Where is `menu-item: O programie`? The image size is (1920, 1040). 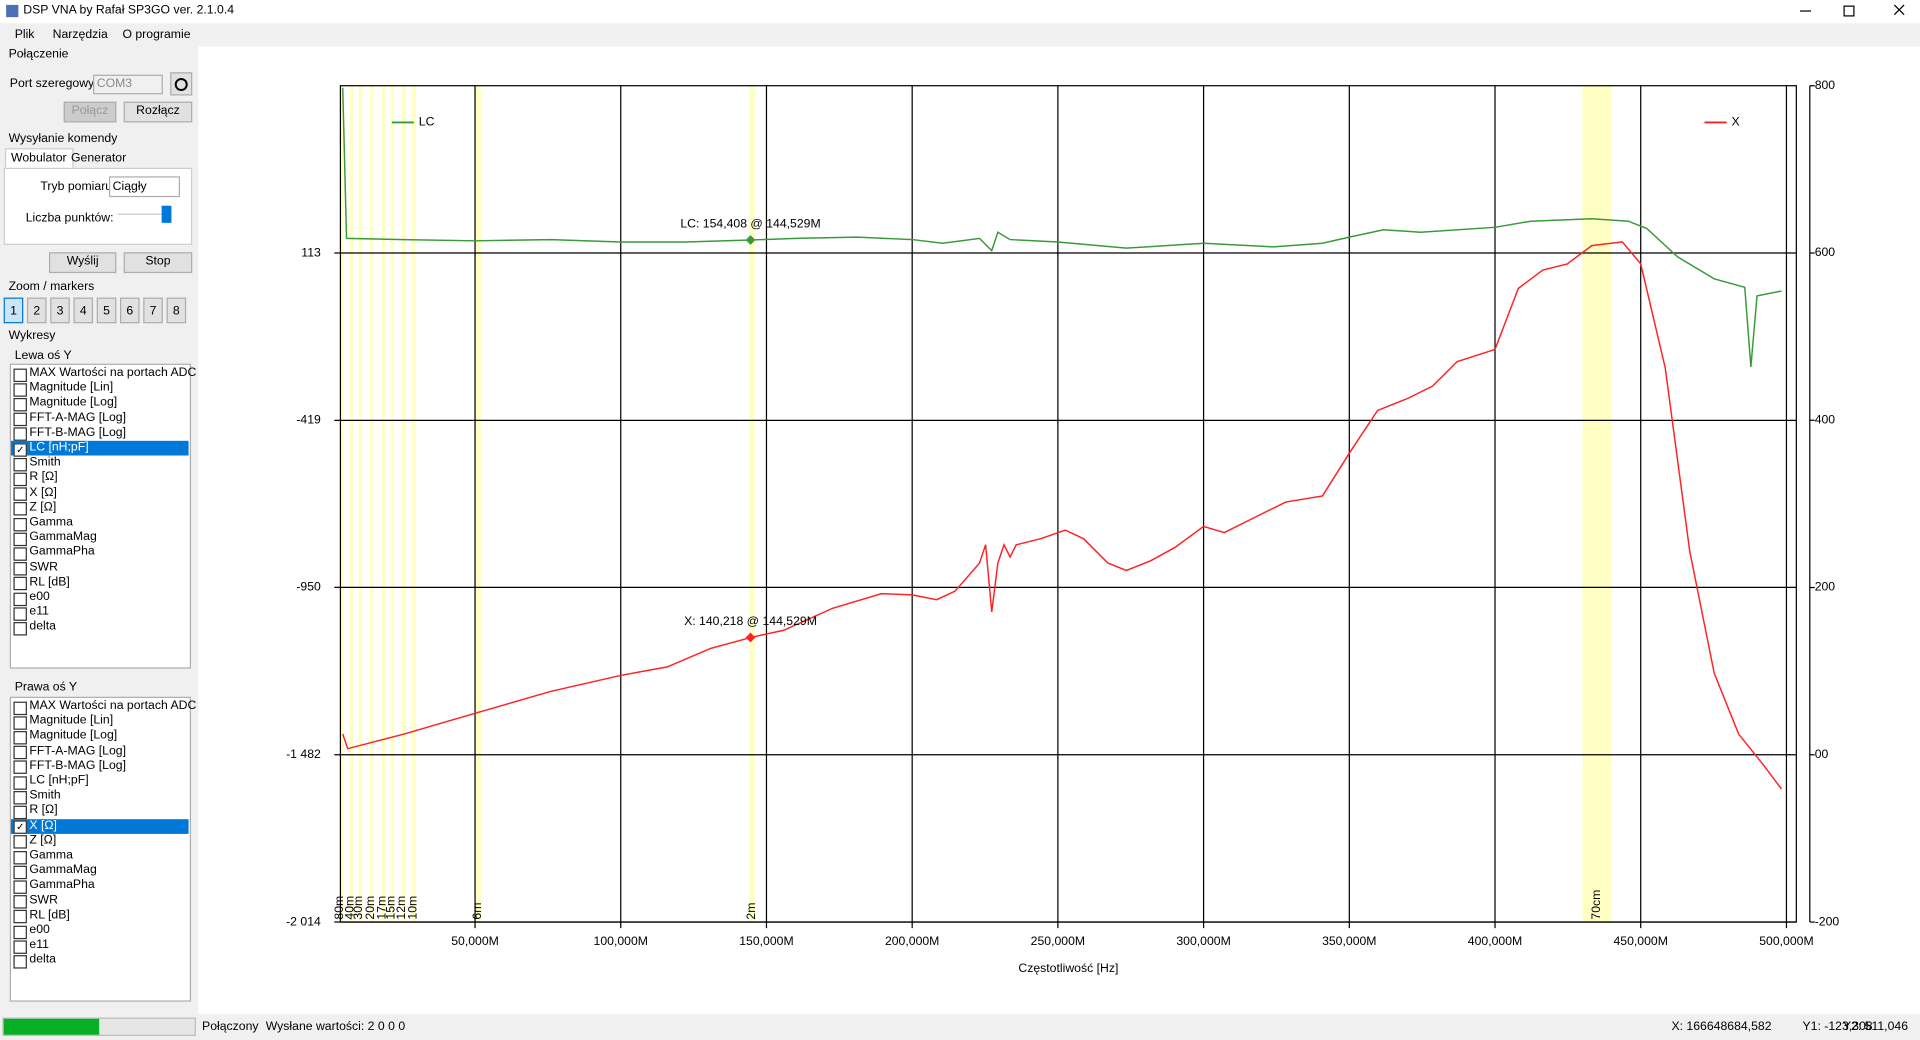 menu-item: O programie is located at coordinates (156, 35).